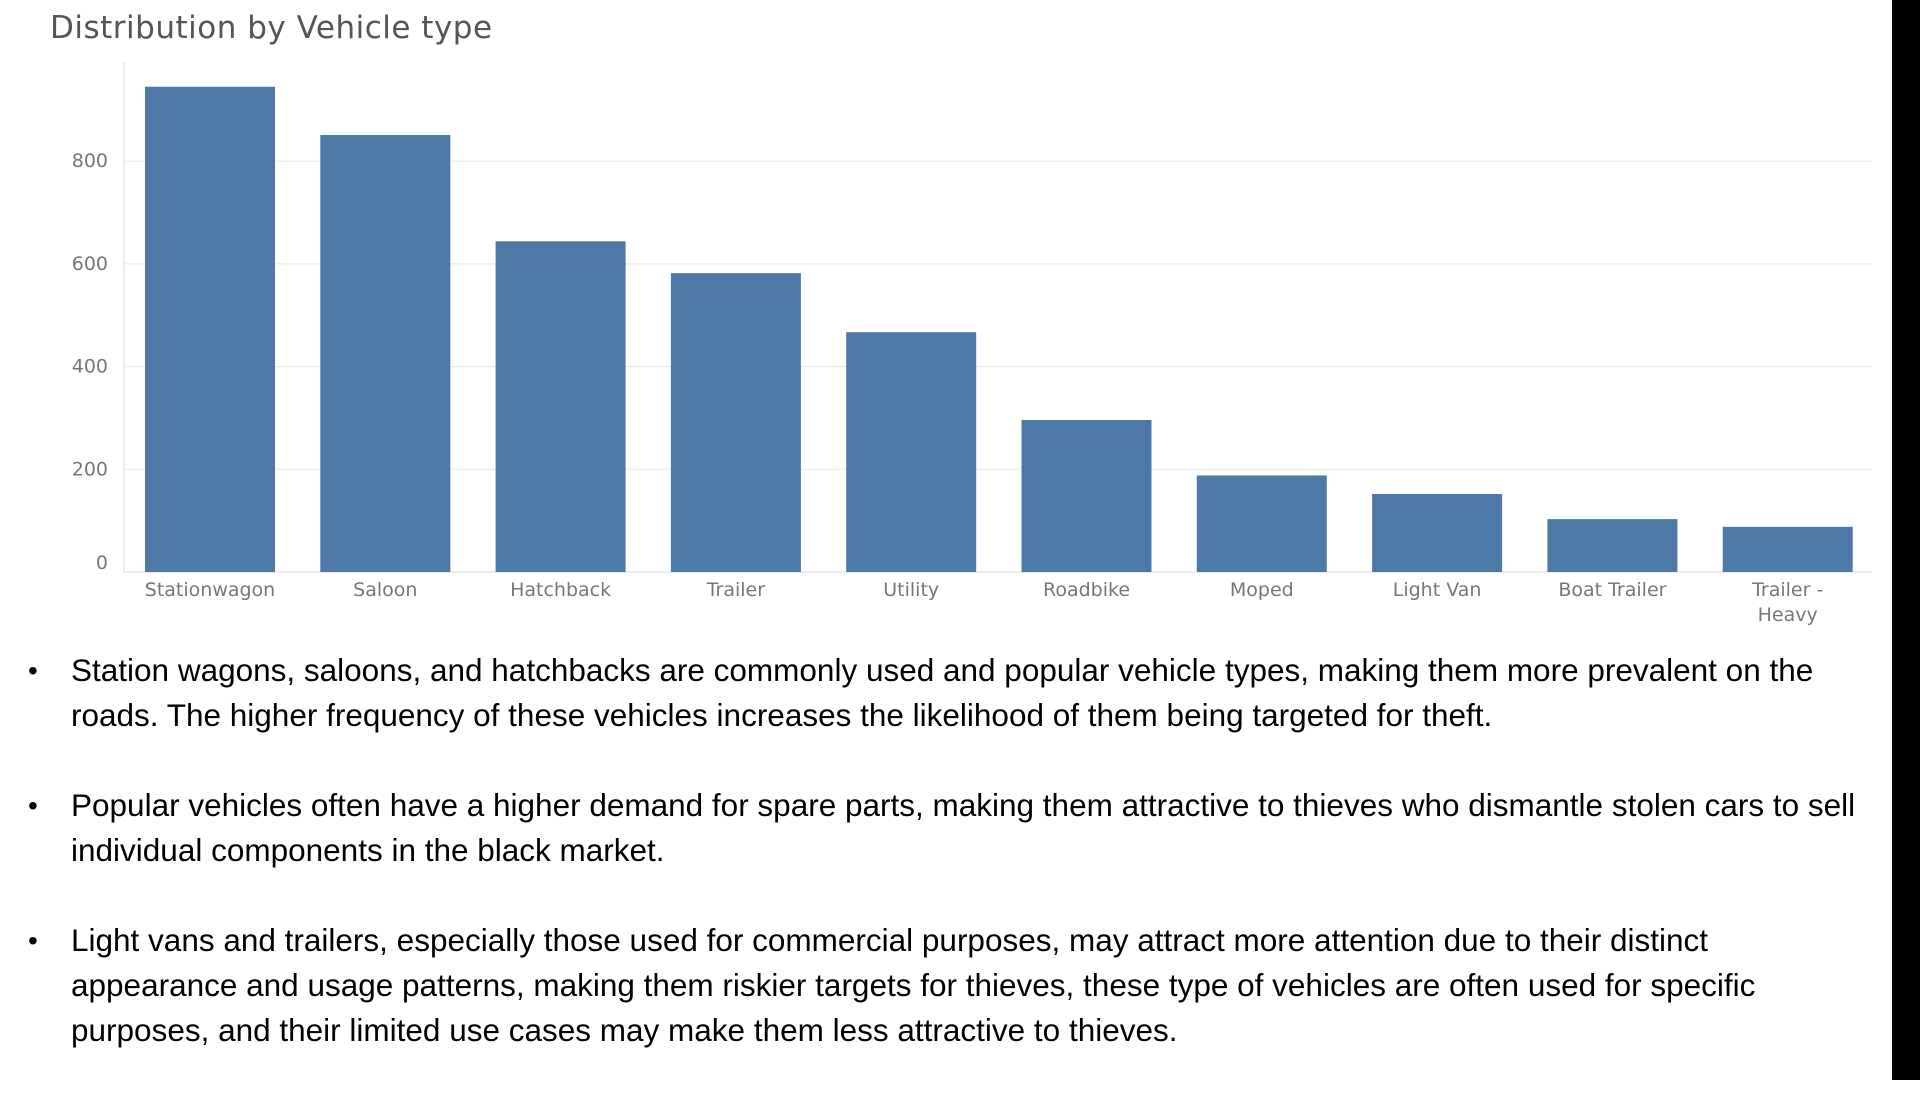  Describe the element at coordinates (1612, 590) in the screenshot. I see `x-tick-label: Boat Trailer` at that location.